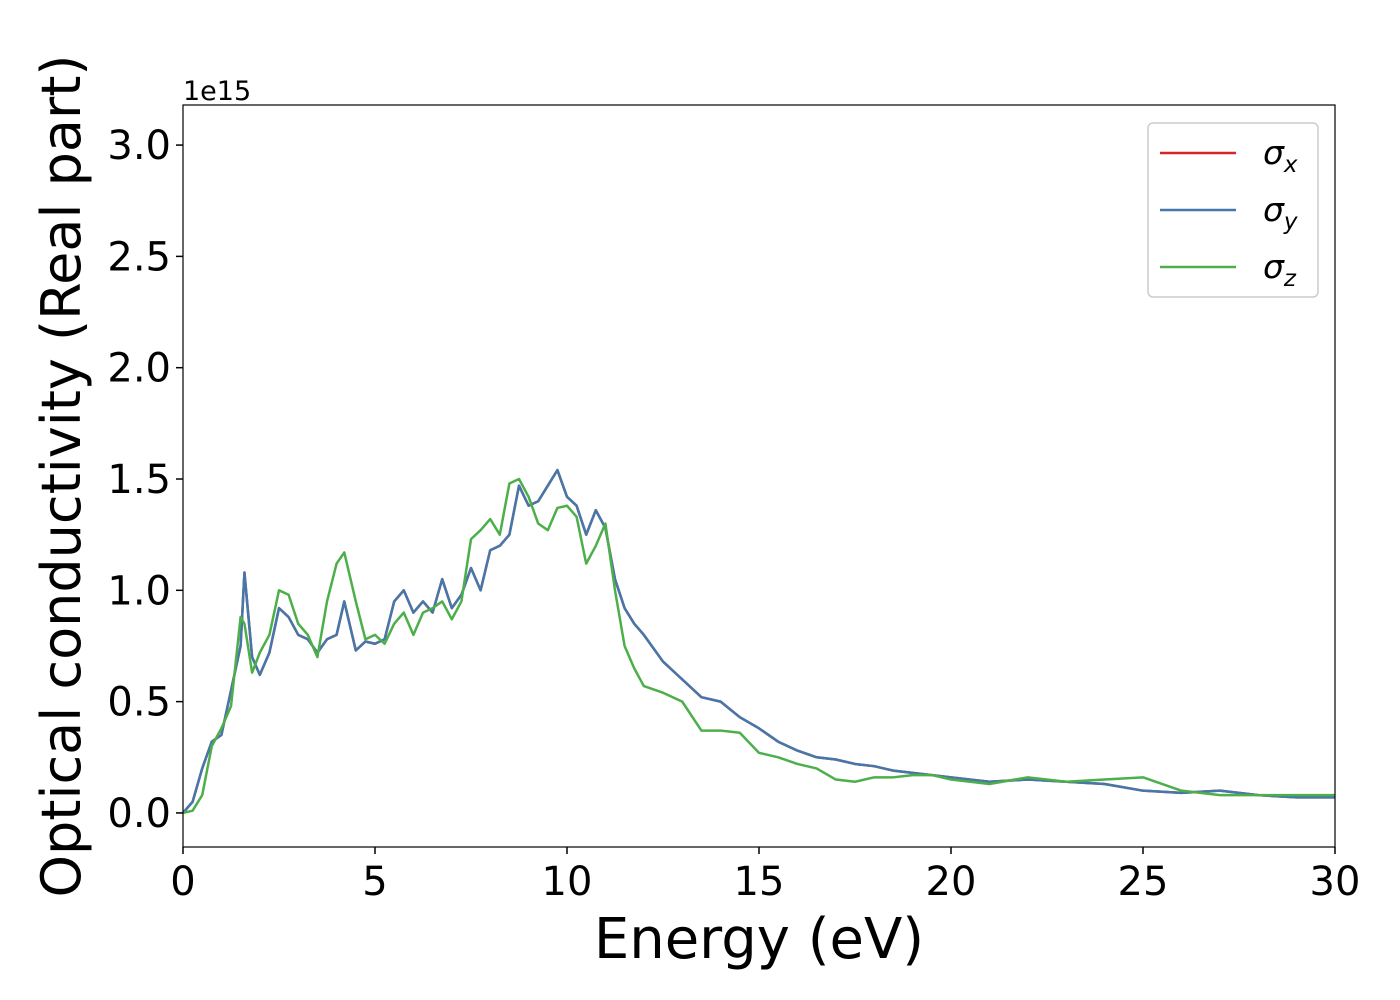 The height and width of the screenshot is (1000, 1400). Describe the element at coordinates (951, 882) in the screenshot. I see `x-tick-label: 20` at that location.